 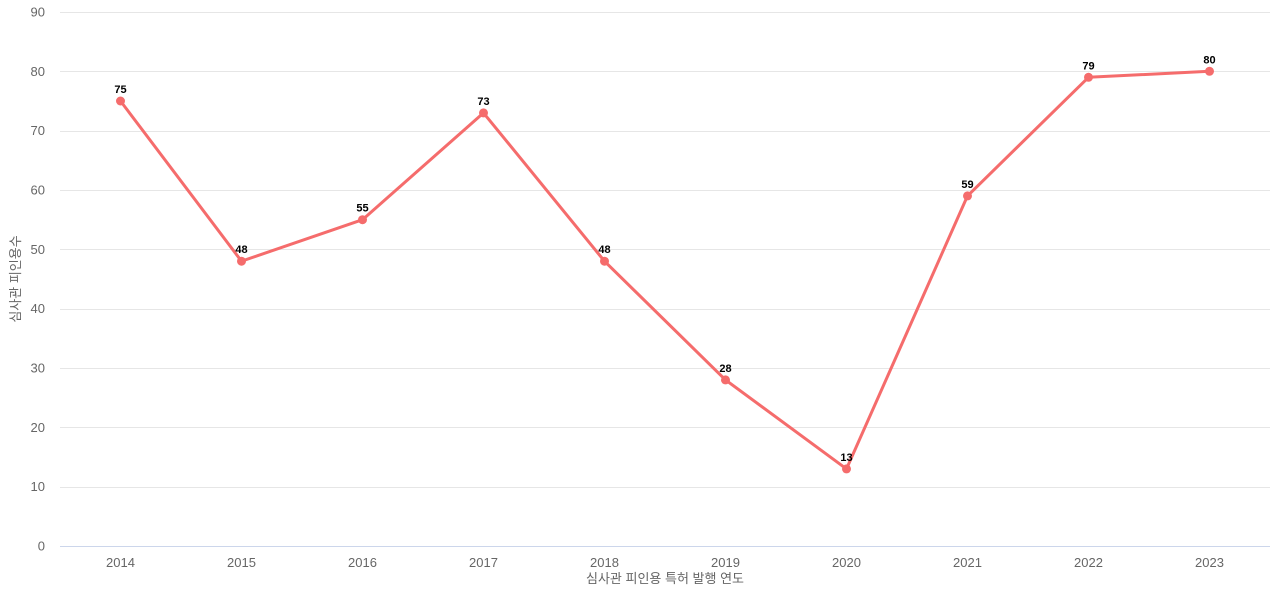 What do you see at coordinates (846, 562) in the screenshot?
I see `x-tick-label: 2020` at bounding box center [846, 562].